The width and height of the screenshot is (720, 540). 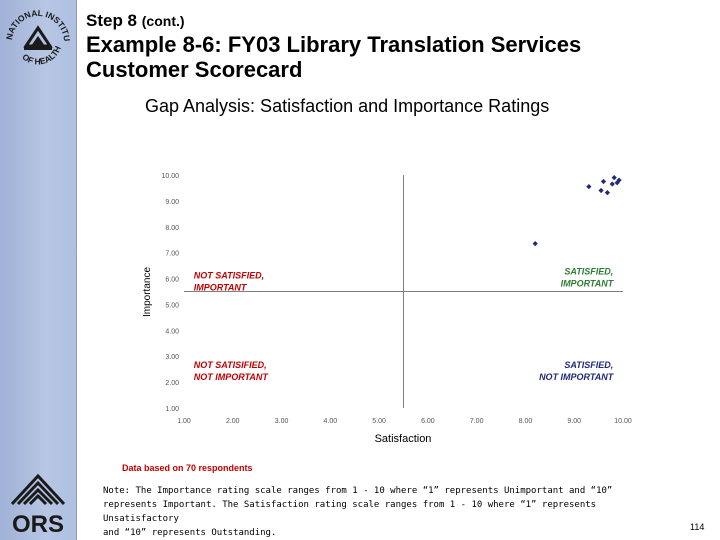 I want to click on respondents-note: Data based on 70 respondents, so click(x=187, y=468).